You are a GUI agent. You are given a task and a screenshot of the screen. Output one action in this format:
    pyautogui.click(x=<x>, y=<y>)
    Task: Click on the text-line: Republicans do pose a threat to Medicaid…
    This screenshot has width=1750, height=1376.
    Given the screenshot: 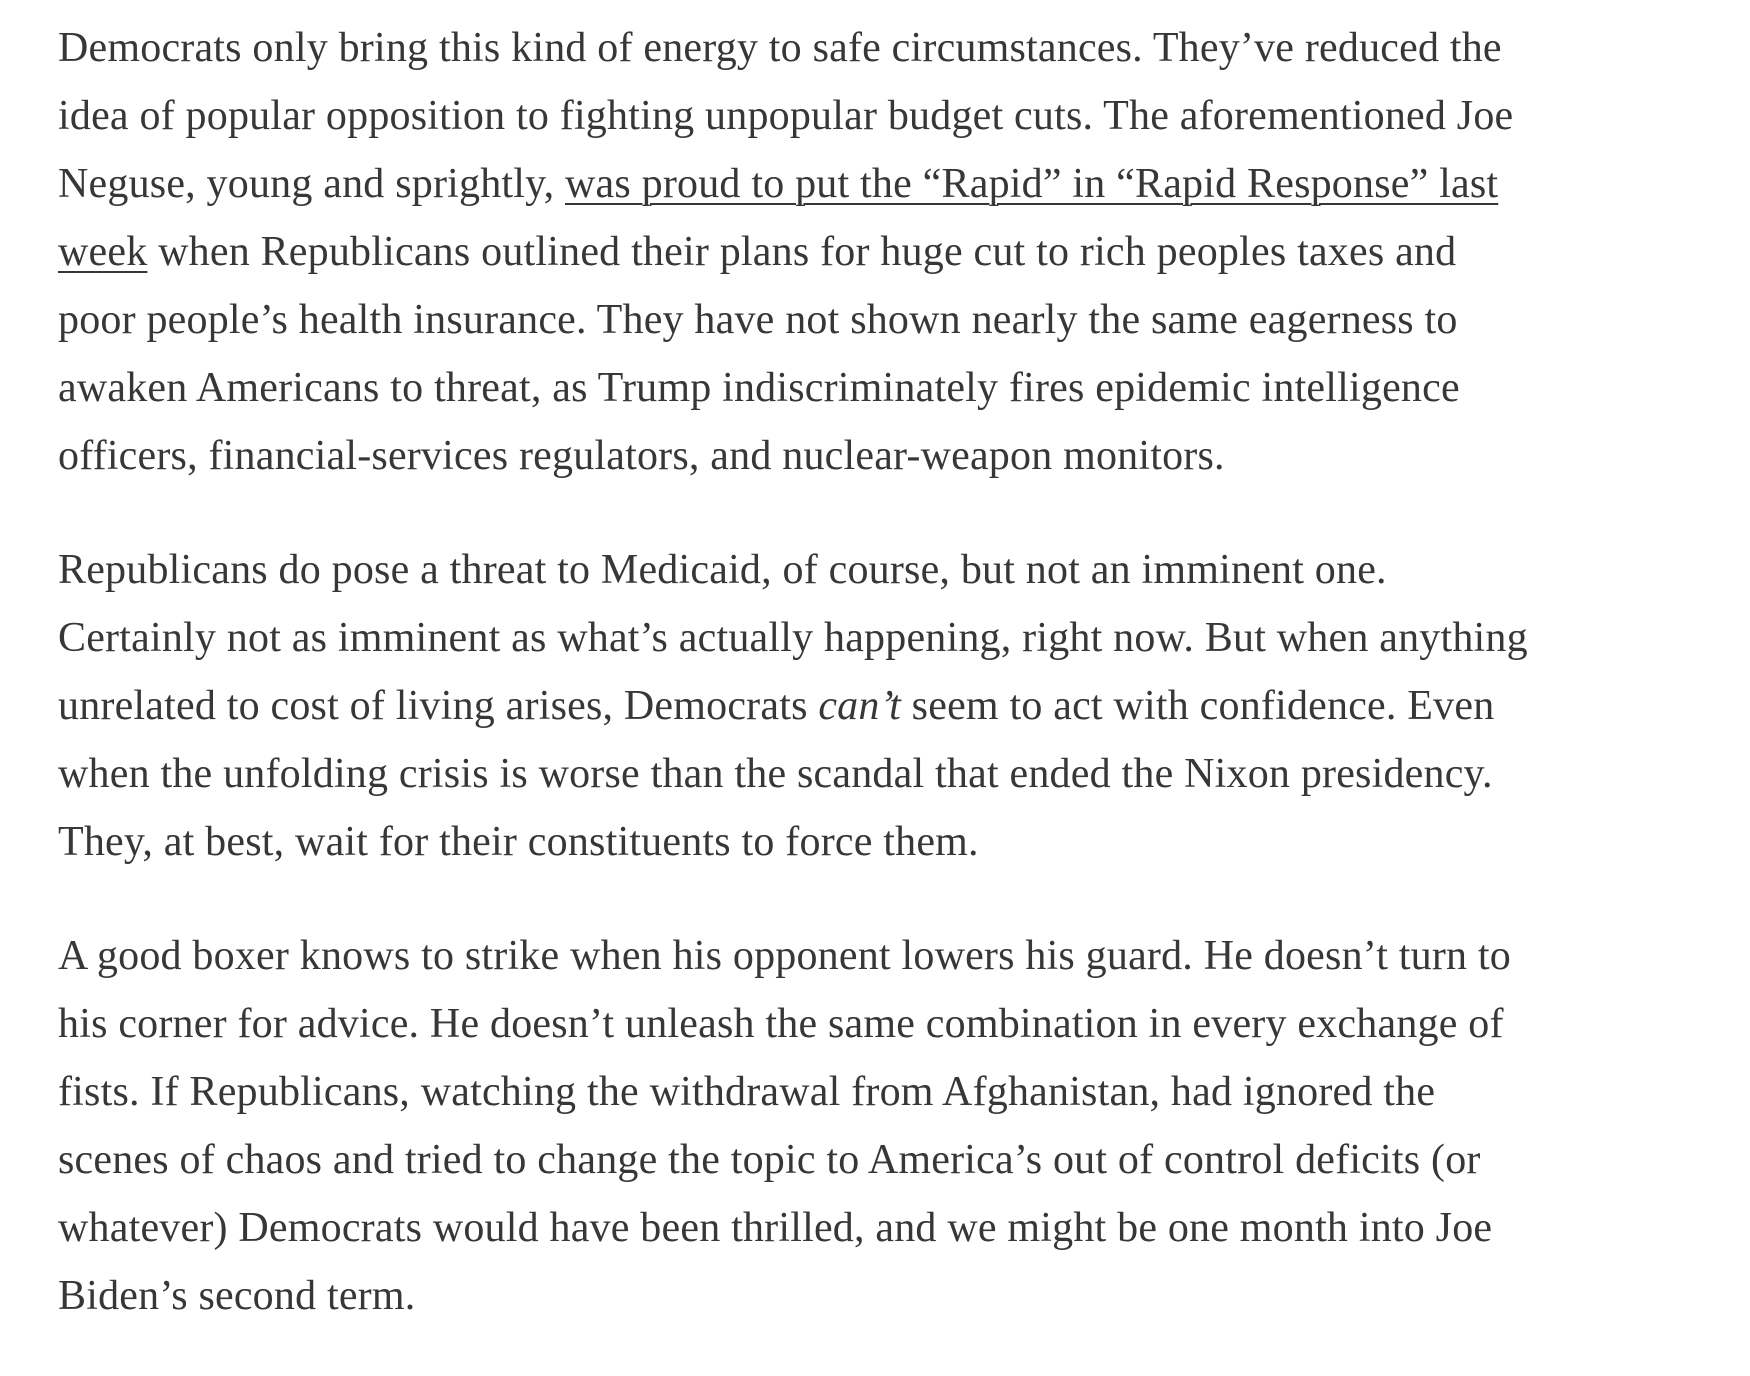 What is the action you would take?
    pyautogui.click(x=722, y=570)
    